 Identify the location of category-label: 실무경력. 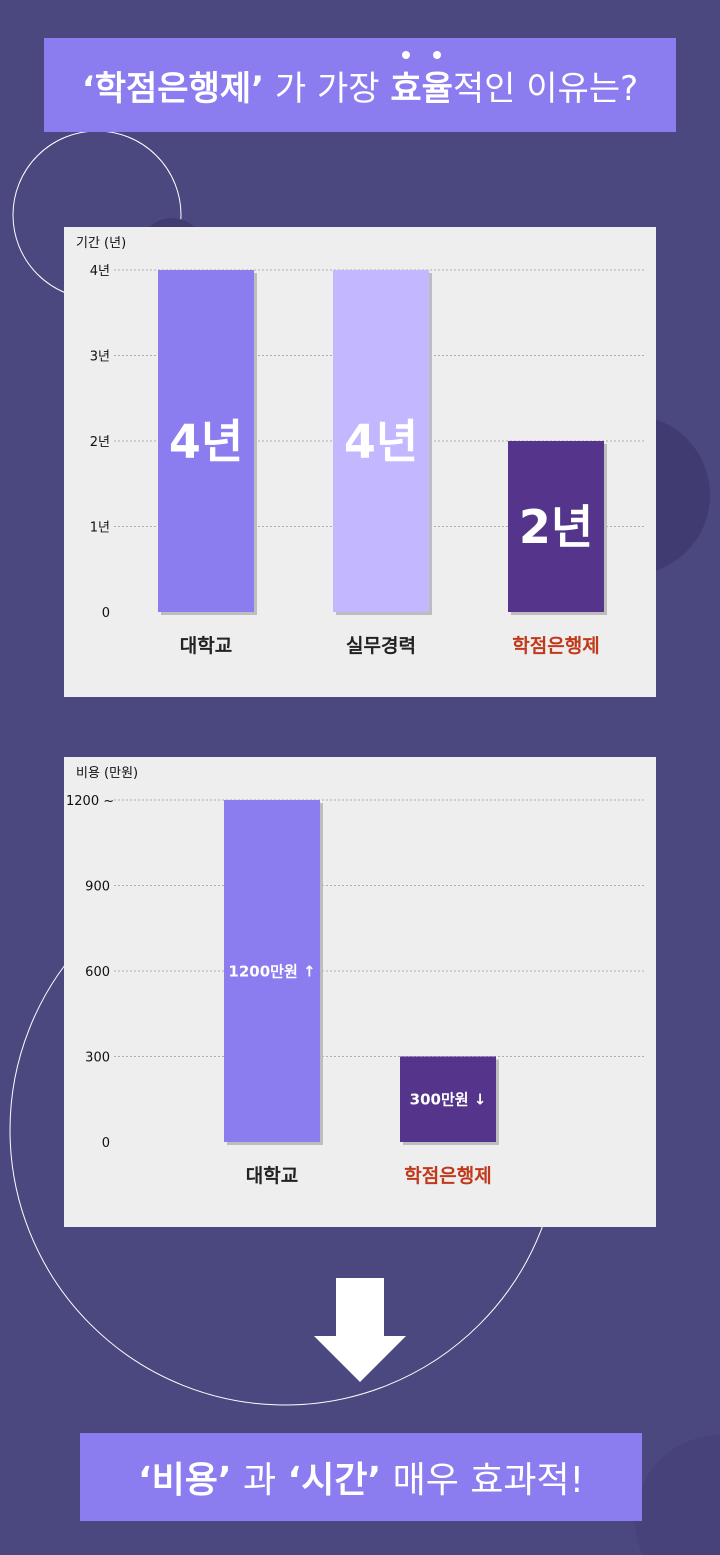
(381, 646).